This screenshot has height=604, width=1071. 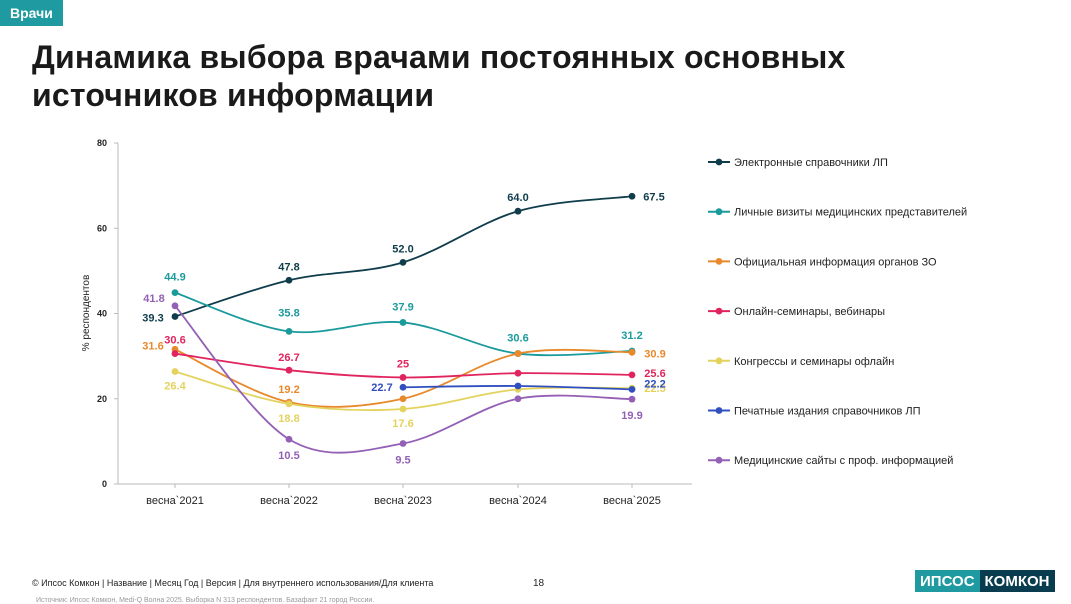 I want to click on y-tick-label: 60, so click(x=102, y=228).